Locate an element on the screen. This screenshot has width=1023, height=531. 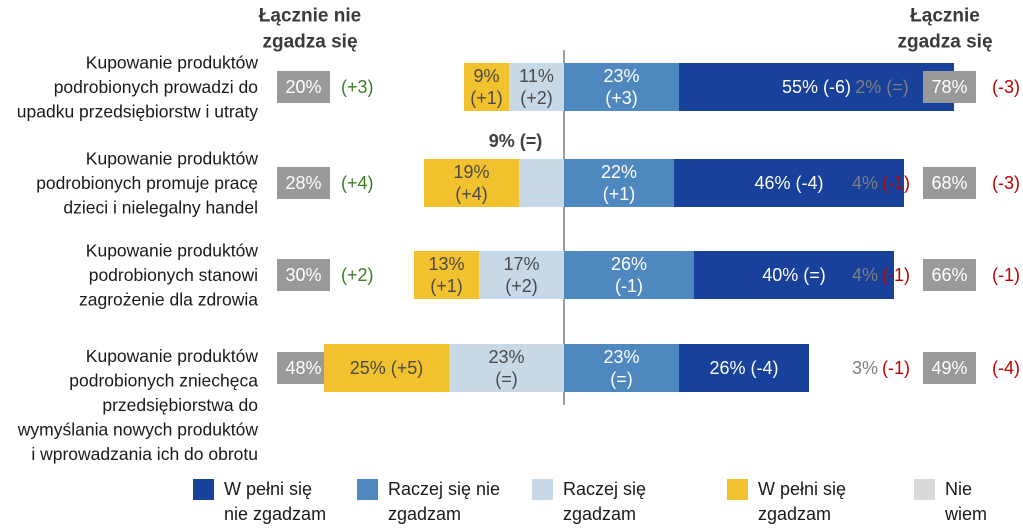
above-bar-label: 9% (=) is located at coordinates (516, 141).